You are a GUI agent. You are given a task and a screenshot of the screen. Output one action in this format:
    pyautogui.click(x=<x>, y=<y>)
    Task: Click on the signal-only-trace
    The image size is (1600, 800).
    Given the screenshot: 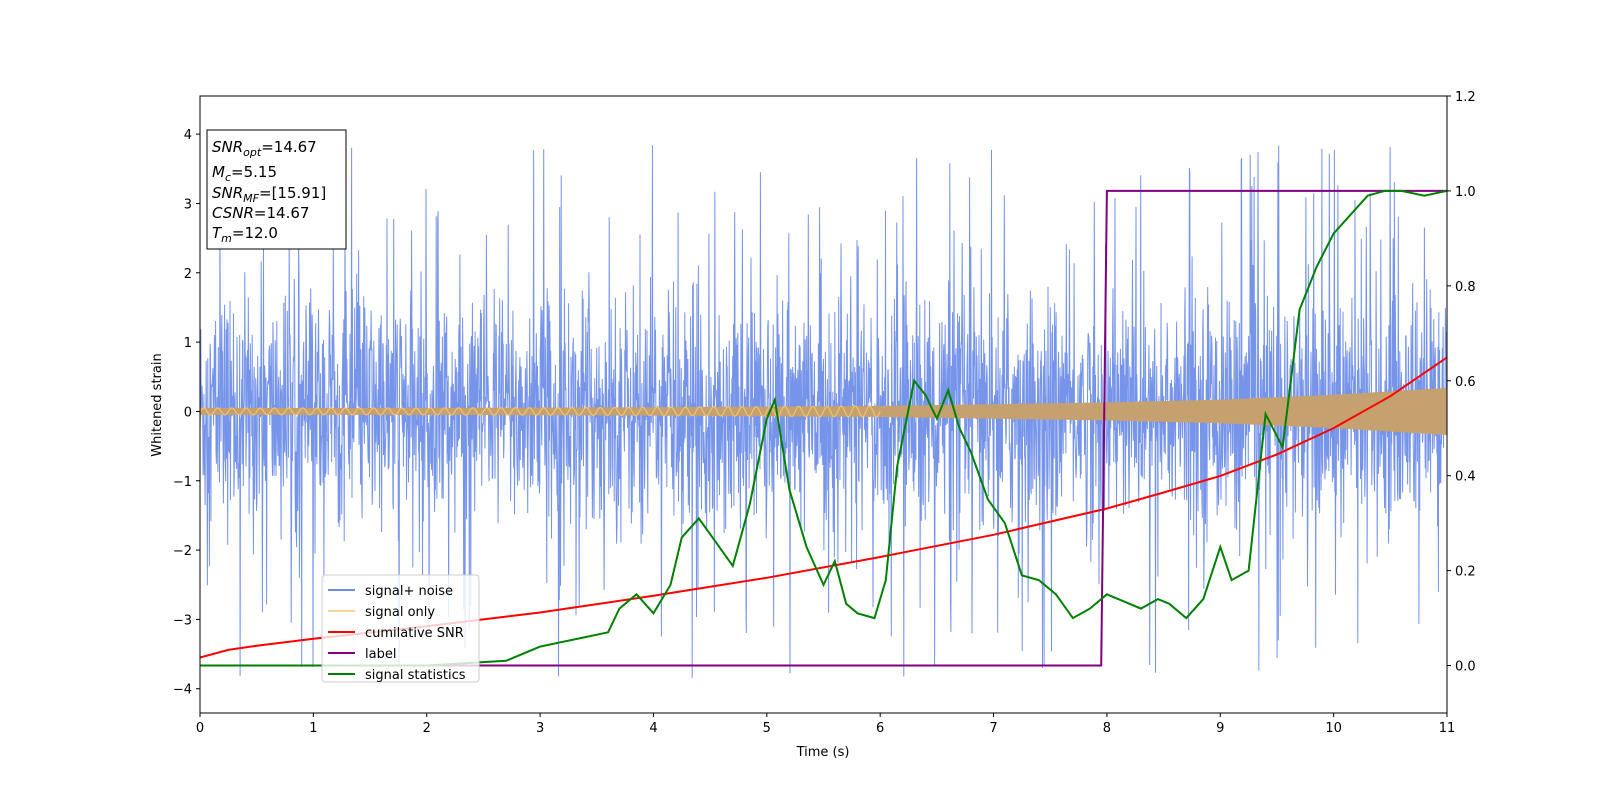 What is the action you would take?
    pyautogui.click(x=540, y=411)
    